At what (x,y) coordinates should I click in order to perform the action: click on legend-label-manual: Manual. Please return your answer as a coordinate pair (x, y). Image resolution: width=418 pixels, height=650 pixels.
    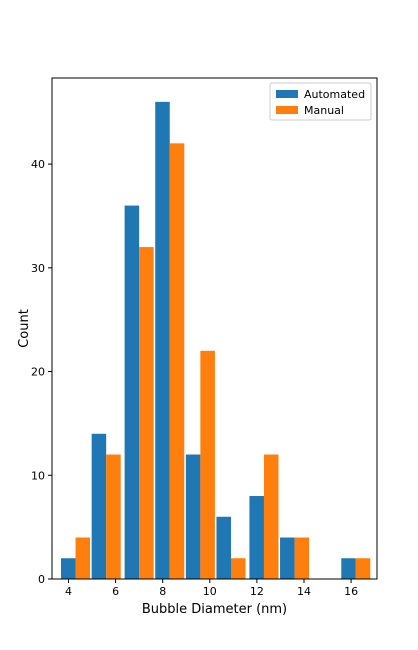
    Looking at the image, I should click on (324, 110).